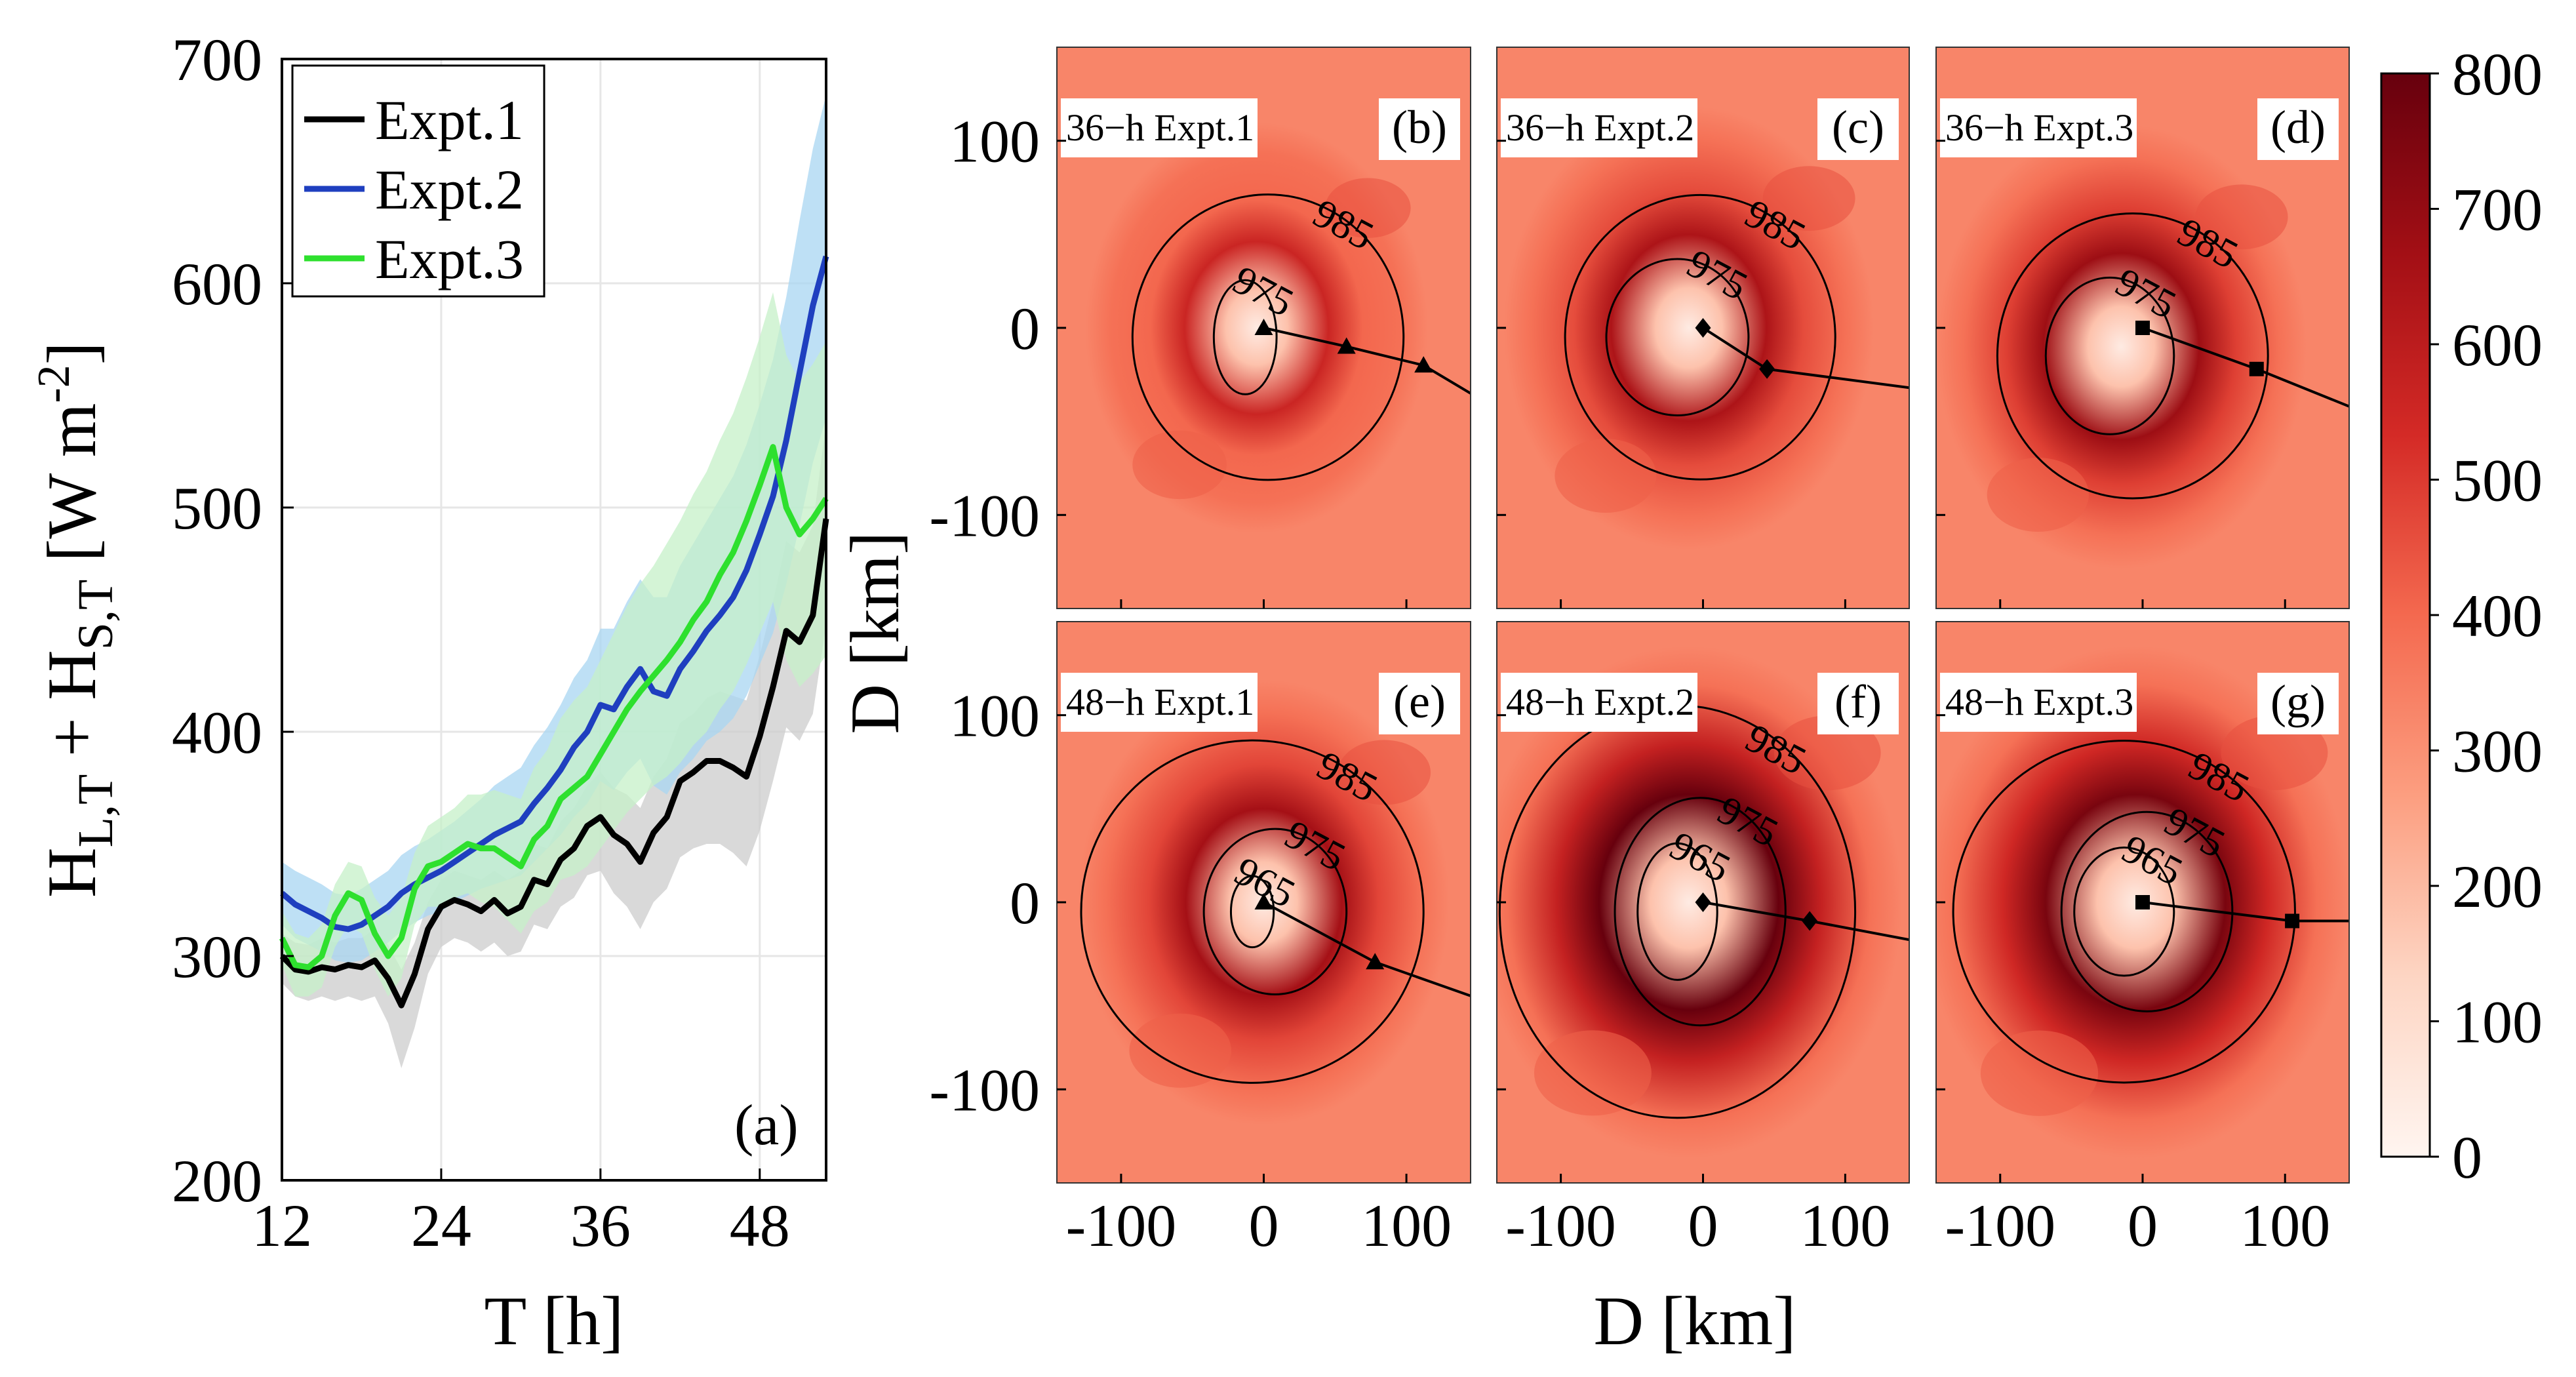 Image resolution: width=2576 pixels, height=1377 pixels. I want to click on y-tick-label: 100, so click(994, 141).